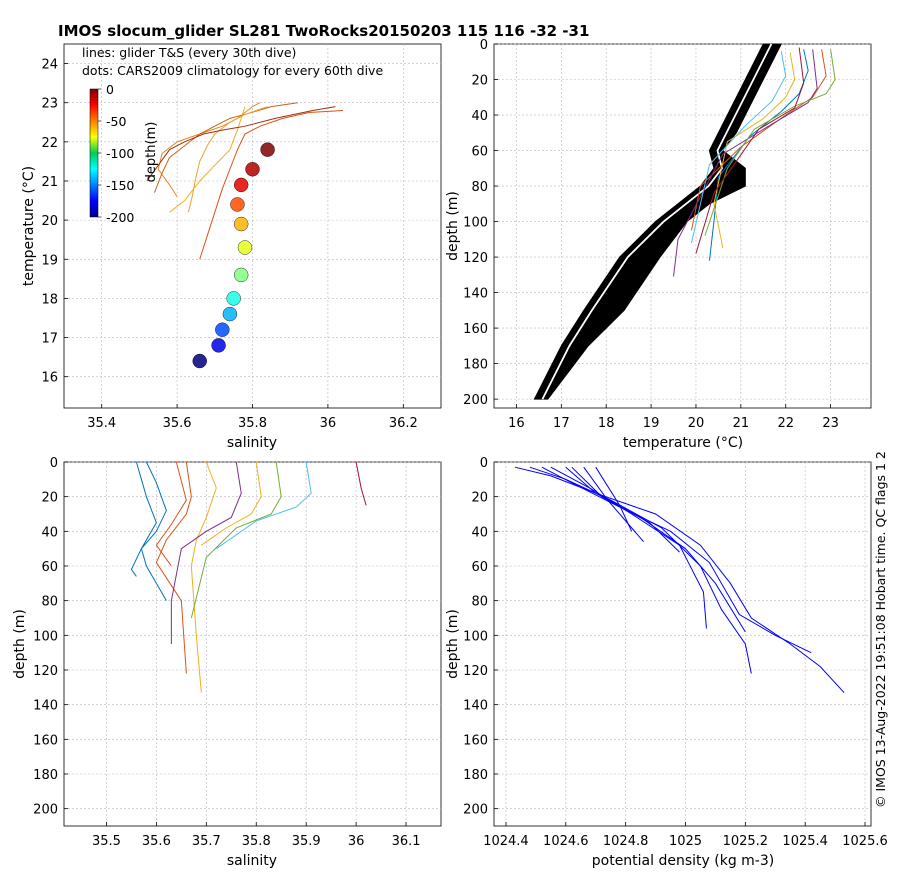 Image resolution: width=900 pixels, height=880 pixels. Describe the element at coordinates (626, 841) in the screenshot. I see `x-tick-label: 1024.8` at that location.